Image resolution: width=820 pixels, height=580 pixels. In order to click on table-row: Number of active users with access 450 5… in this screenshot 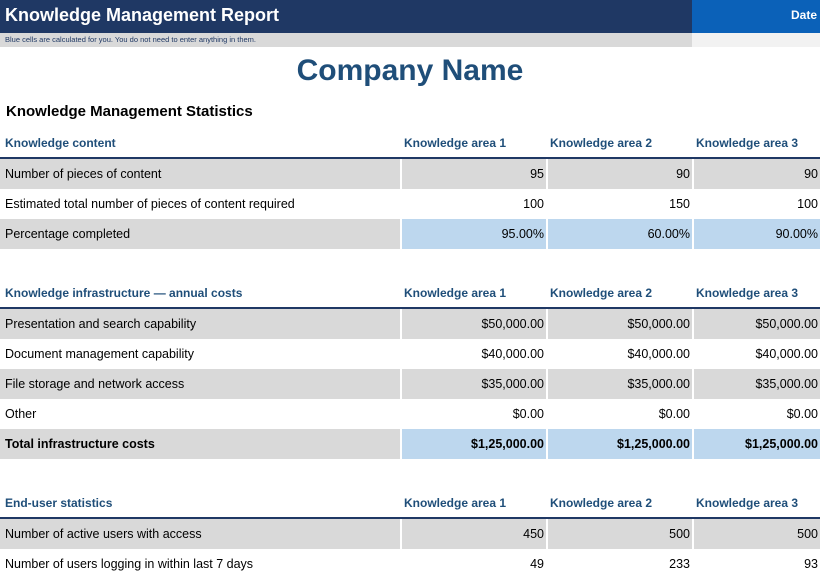, I will do `click(410, 534)`.